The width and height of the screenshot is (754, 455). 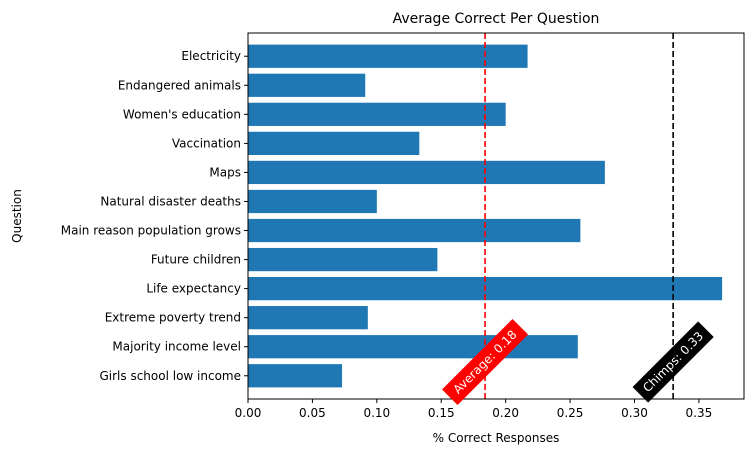 What do you see at coordinates (308, 318) in the screenshot?
I see `bar-extreme-poverty-trend` at bounding box center [308, 318].